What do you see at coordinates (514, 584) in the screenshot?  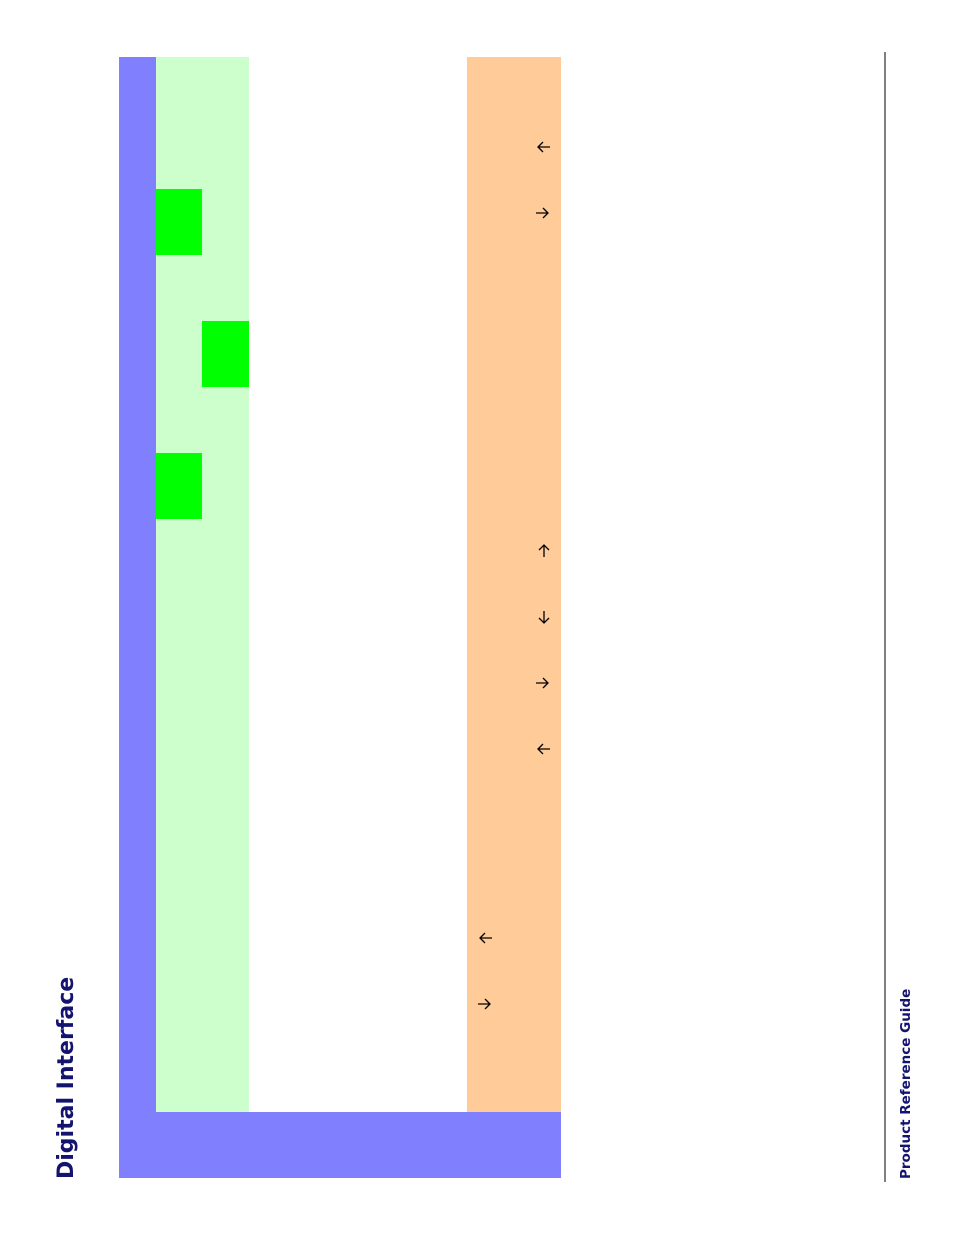 I see `orange-column` at bounding box center [514, 584].